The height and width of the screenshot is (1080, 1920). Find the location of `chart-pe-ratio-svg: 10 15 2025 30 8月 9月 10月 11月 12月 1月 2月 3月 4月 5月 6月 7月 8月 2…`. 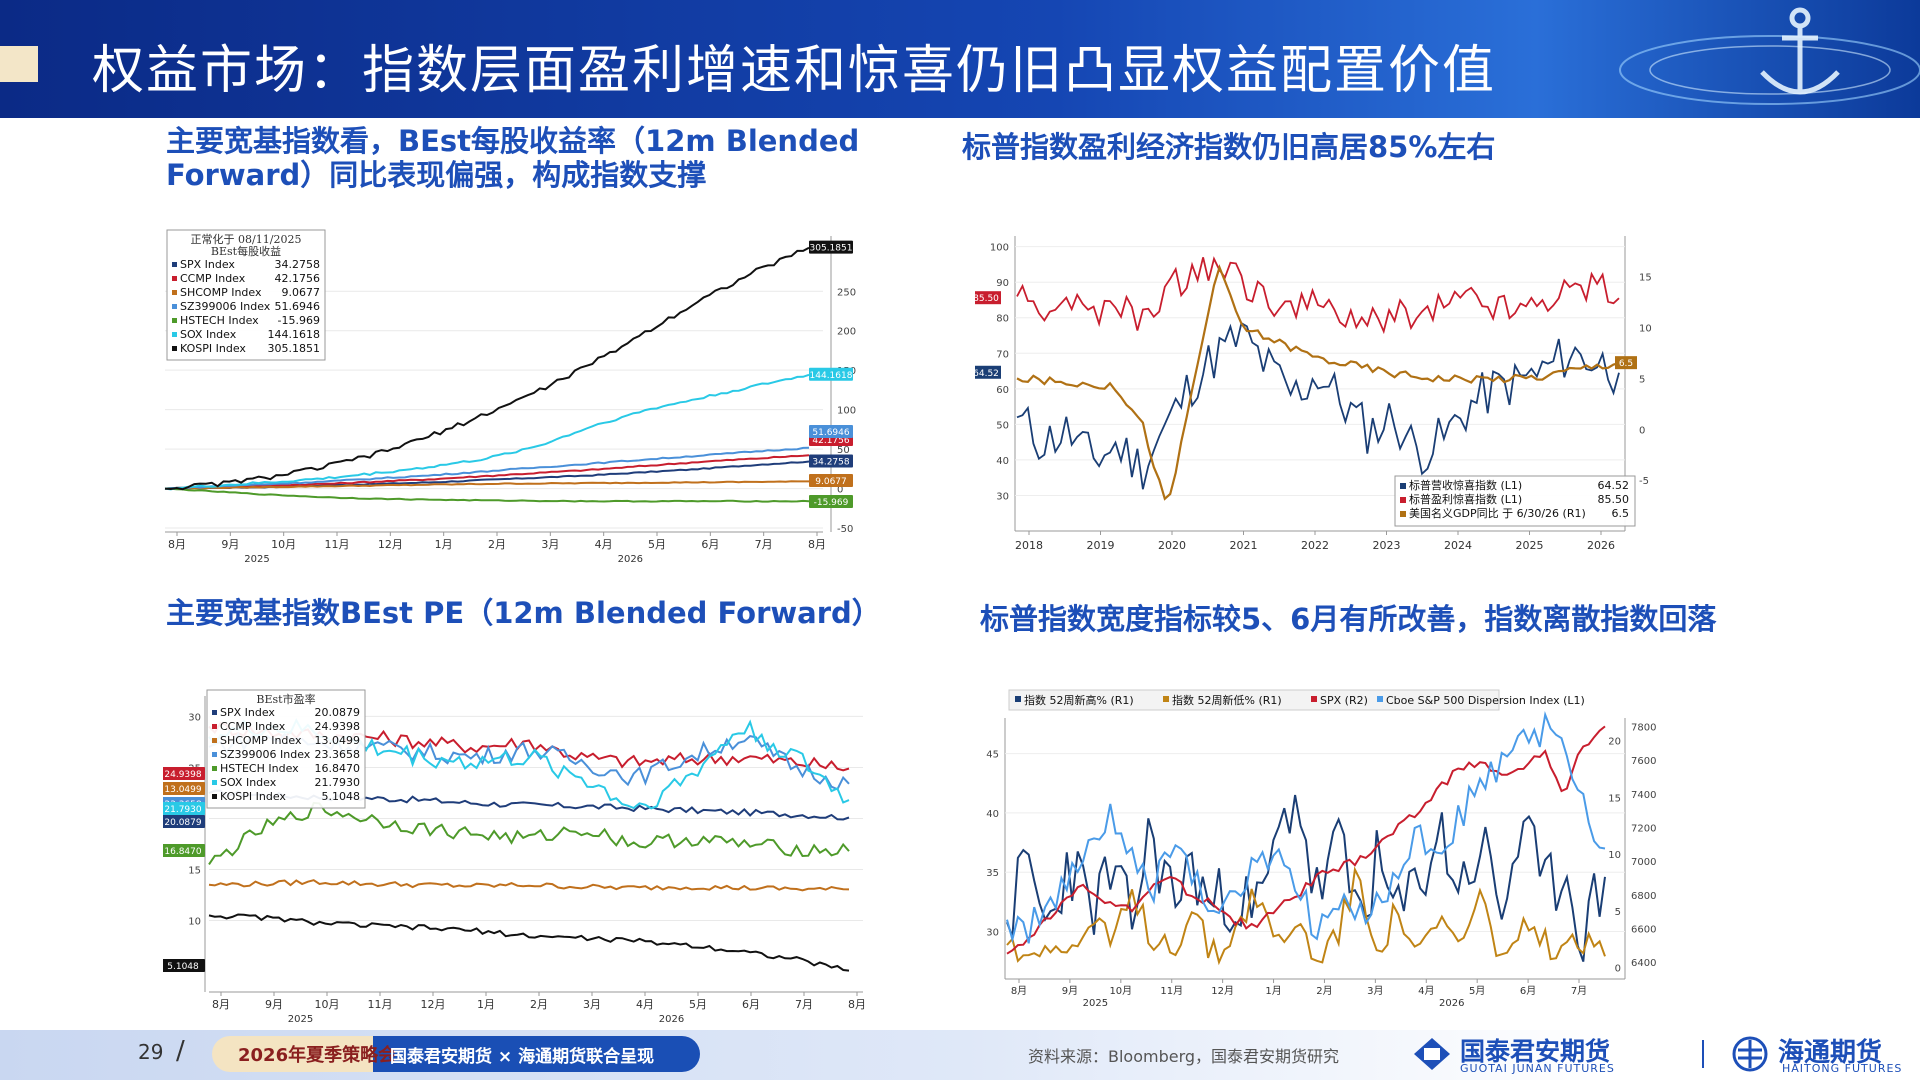

chart-pe-ratio-svg: 10 15 2025 30 8月 9月 10月 11月 12月 1月 2月 3月 4月 5月 6月 7月 8月 2… is located at coordinates (514, 855).